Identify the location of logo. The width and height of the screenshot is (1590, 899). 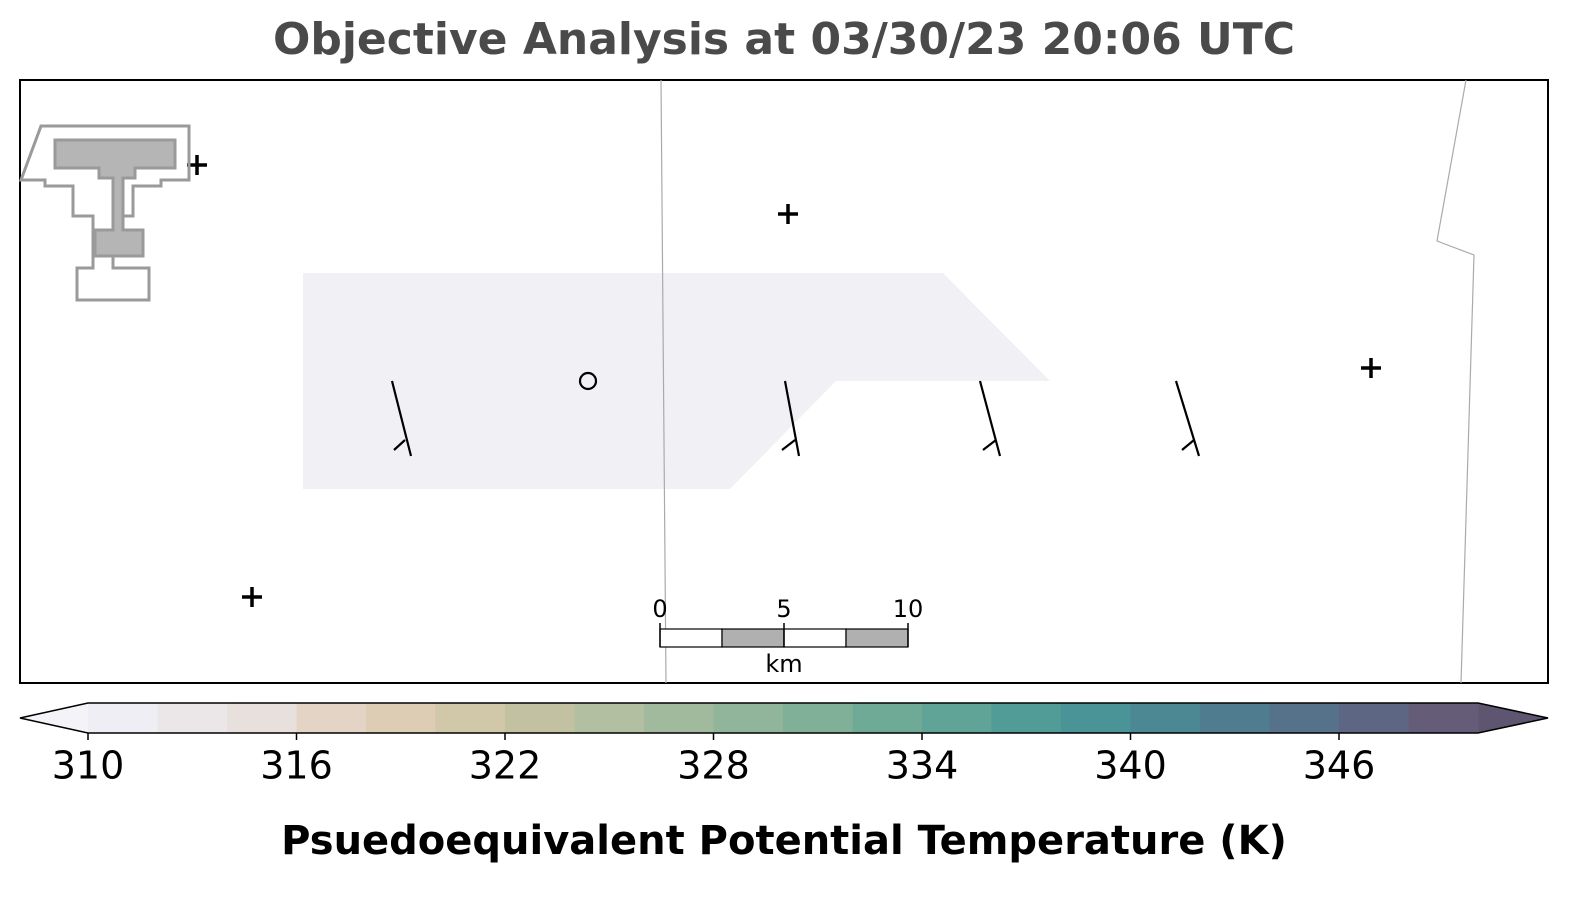
(104, 213).